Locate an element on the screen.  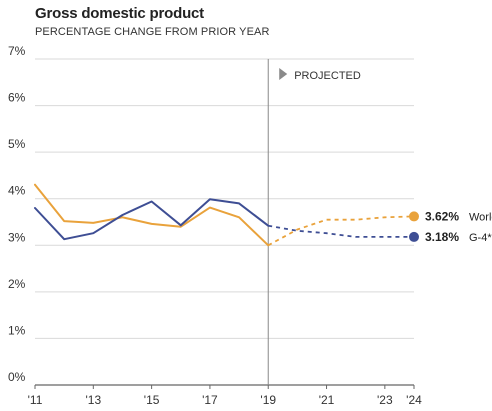
y-tick-label: 5% is located at coordinates (17, 144).